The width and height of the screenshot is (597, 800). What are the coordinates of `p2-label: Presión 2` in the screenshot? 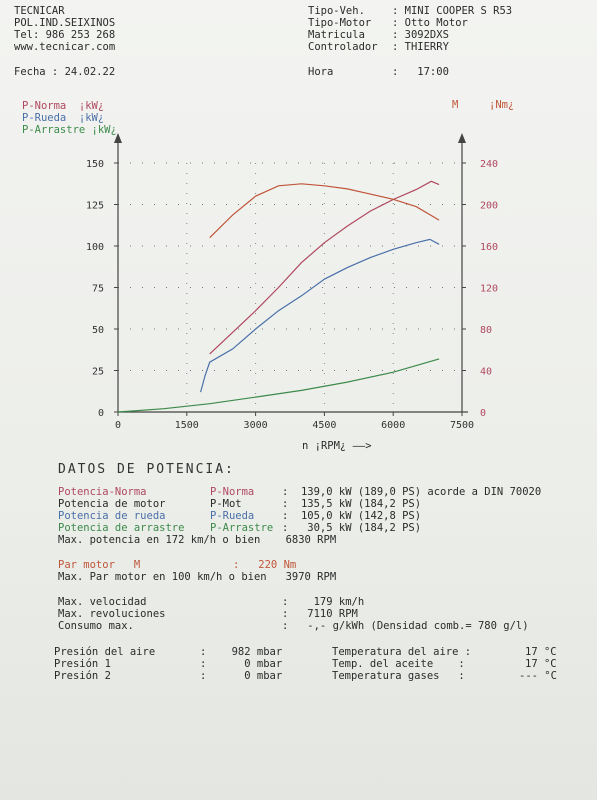 It's located at (82, 676).